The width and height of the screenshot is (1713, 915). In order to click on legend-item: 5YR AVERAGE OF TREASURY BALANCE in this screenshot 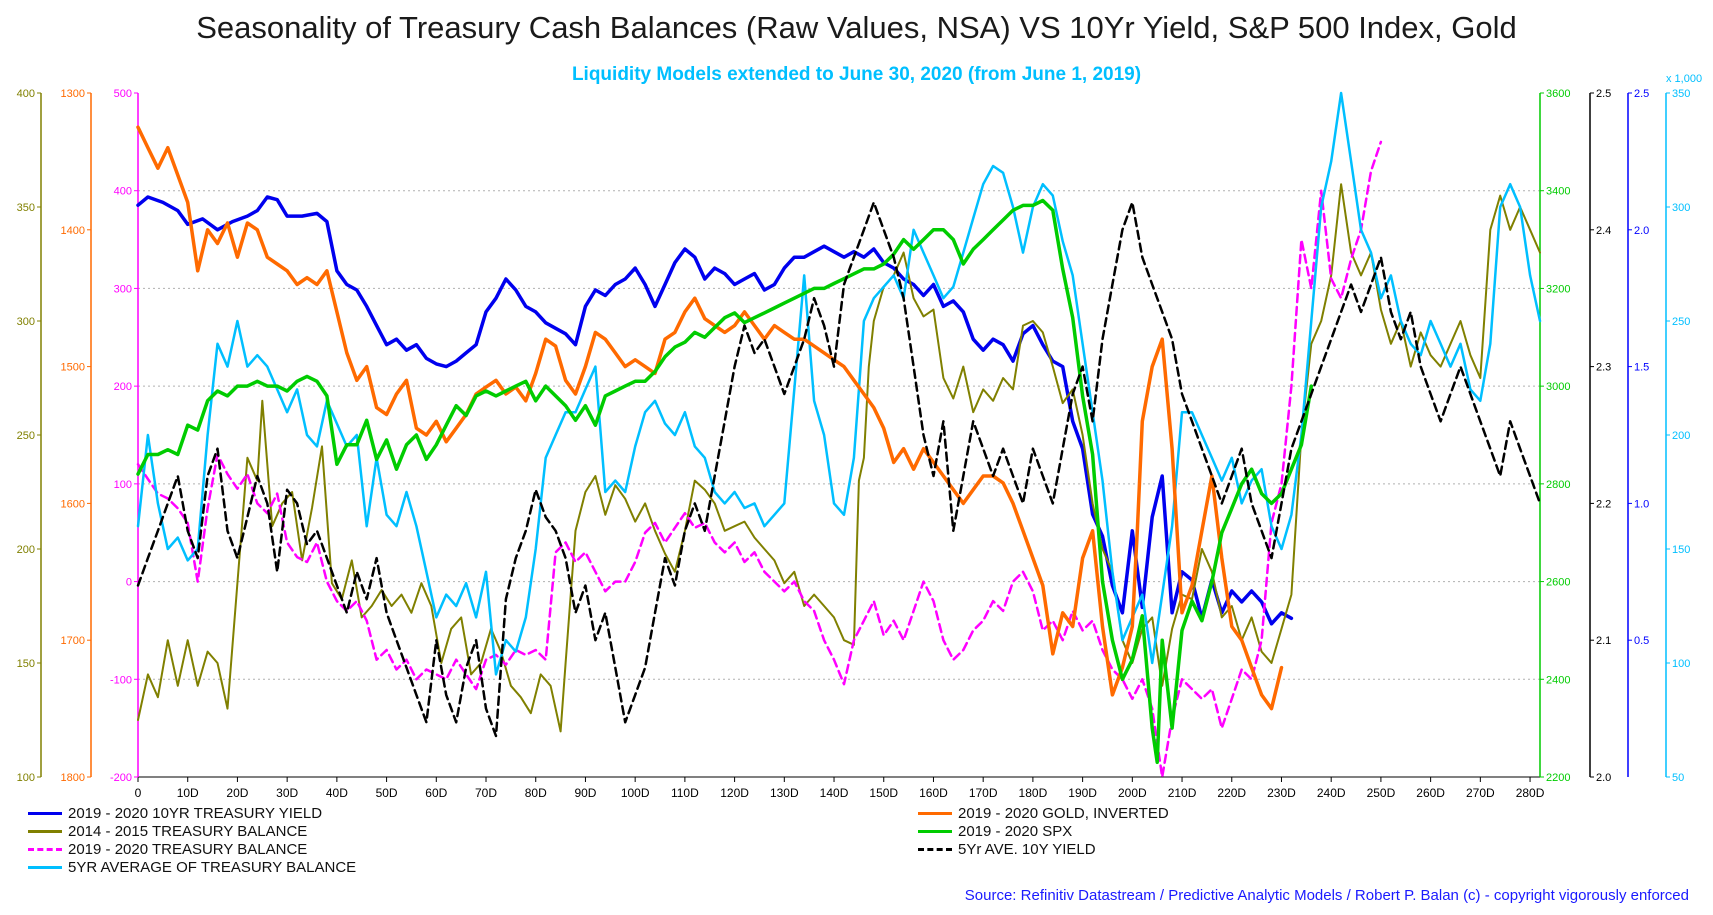, I will do `click(192, 867)`.